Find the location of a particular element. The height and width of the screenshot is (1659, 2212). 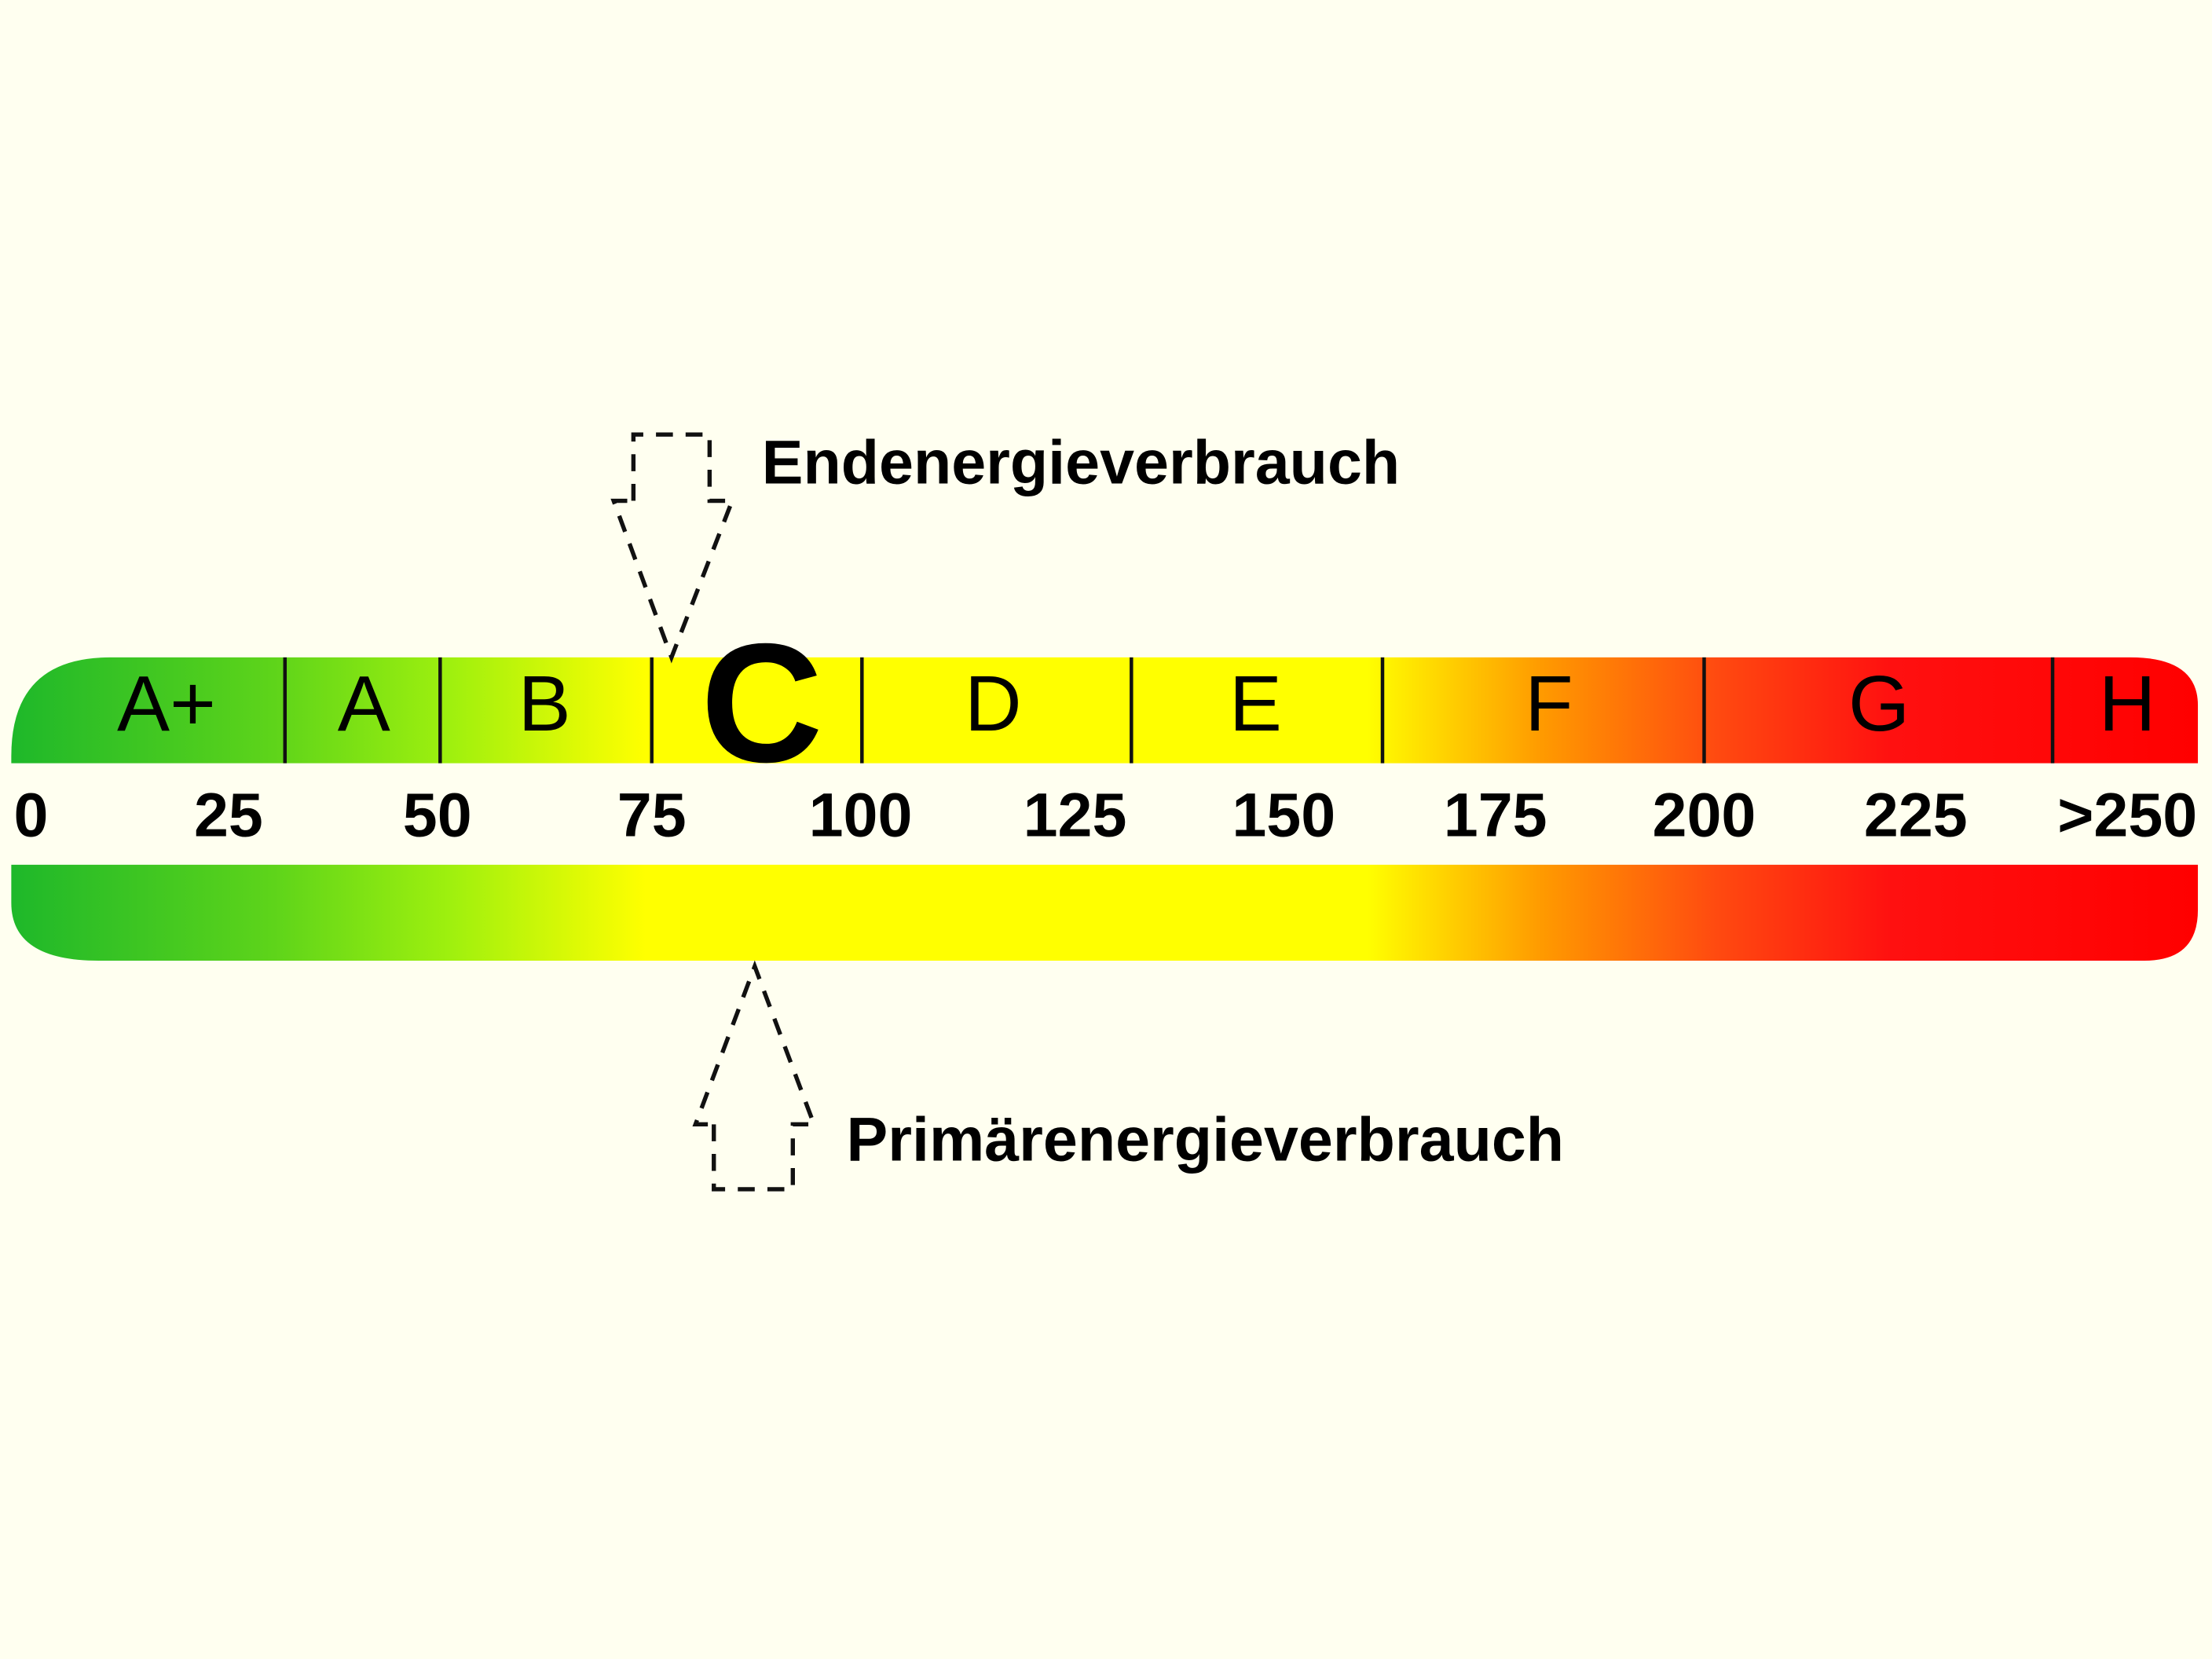

classes: A+ A B C D E F G H is located at coordinates (1136, 702).